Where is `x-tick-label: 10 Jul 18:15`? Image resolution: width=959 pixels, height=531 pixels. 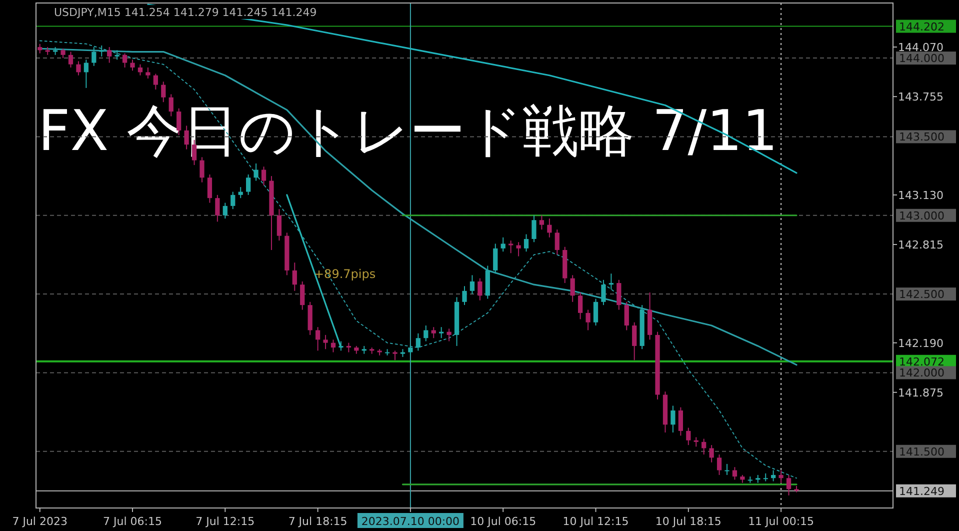 x-tick-label: 10 Jul 18:15 is located at coordinates (688, 521).